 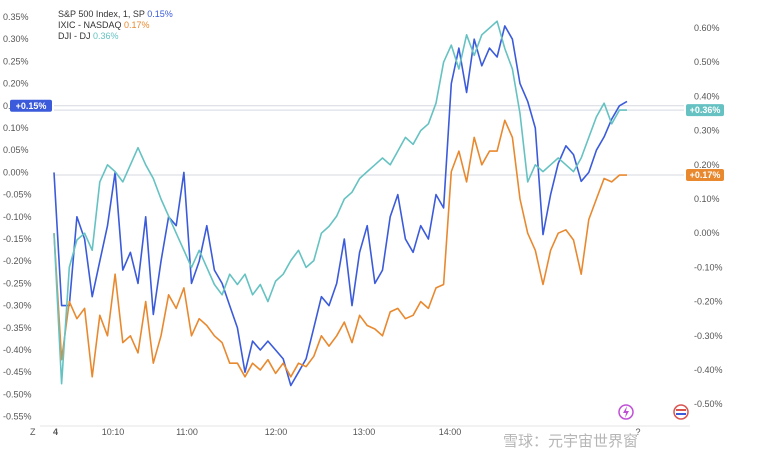 What do you see at coordinates (708, 302) in the screenshot?
I see `right-tick-label: -0.20%` at bounding box center [708, 302].